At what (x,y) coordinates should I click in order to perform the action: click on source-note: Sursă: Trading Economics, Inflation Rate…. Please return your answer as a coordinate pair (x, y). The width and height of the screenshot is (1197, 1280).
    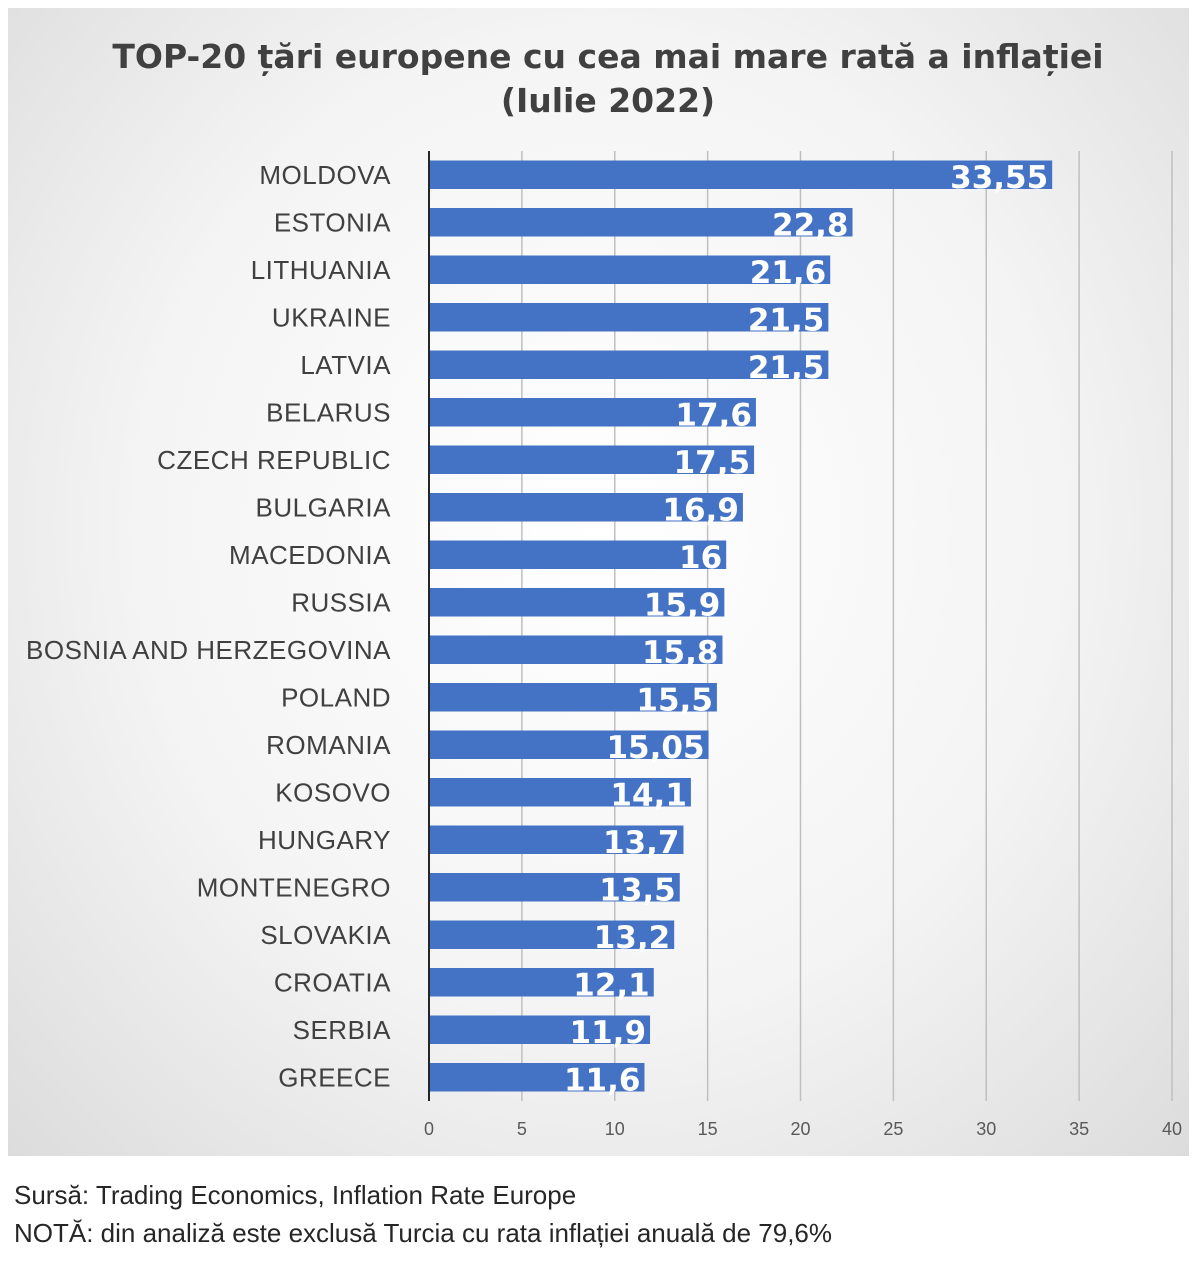
    Looking at the image, I should click on (295, 1195).